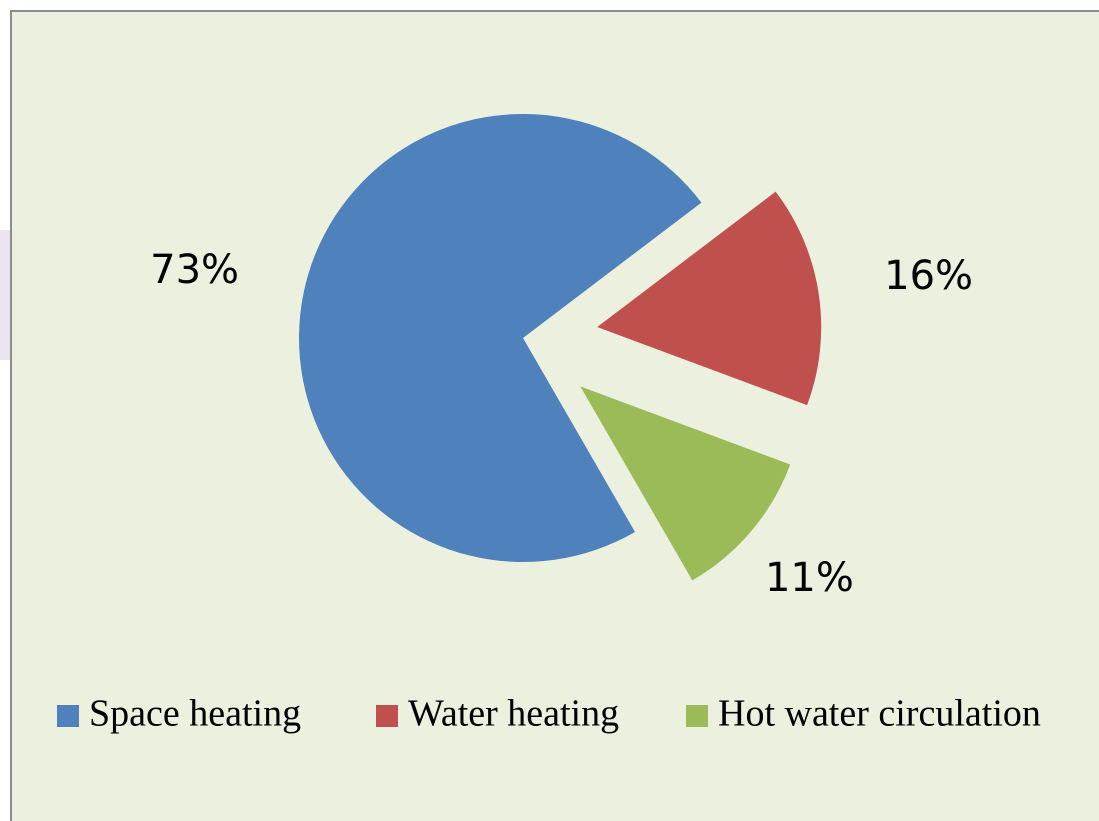 Image resolution: width=1099 pixels, height=821 pixels. I want to click on legend-label: Space heating, so click(195, 714).